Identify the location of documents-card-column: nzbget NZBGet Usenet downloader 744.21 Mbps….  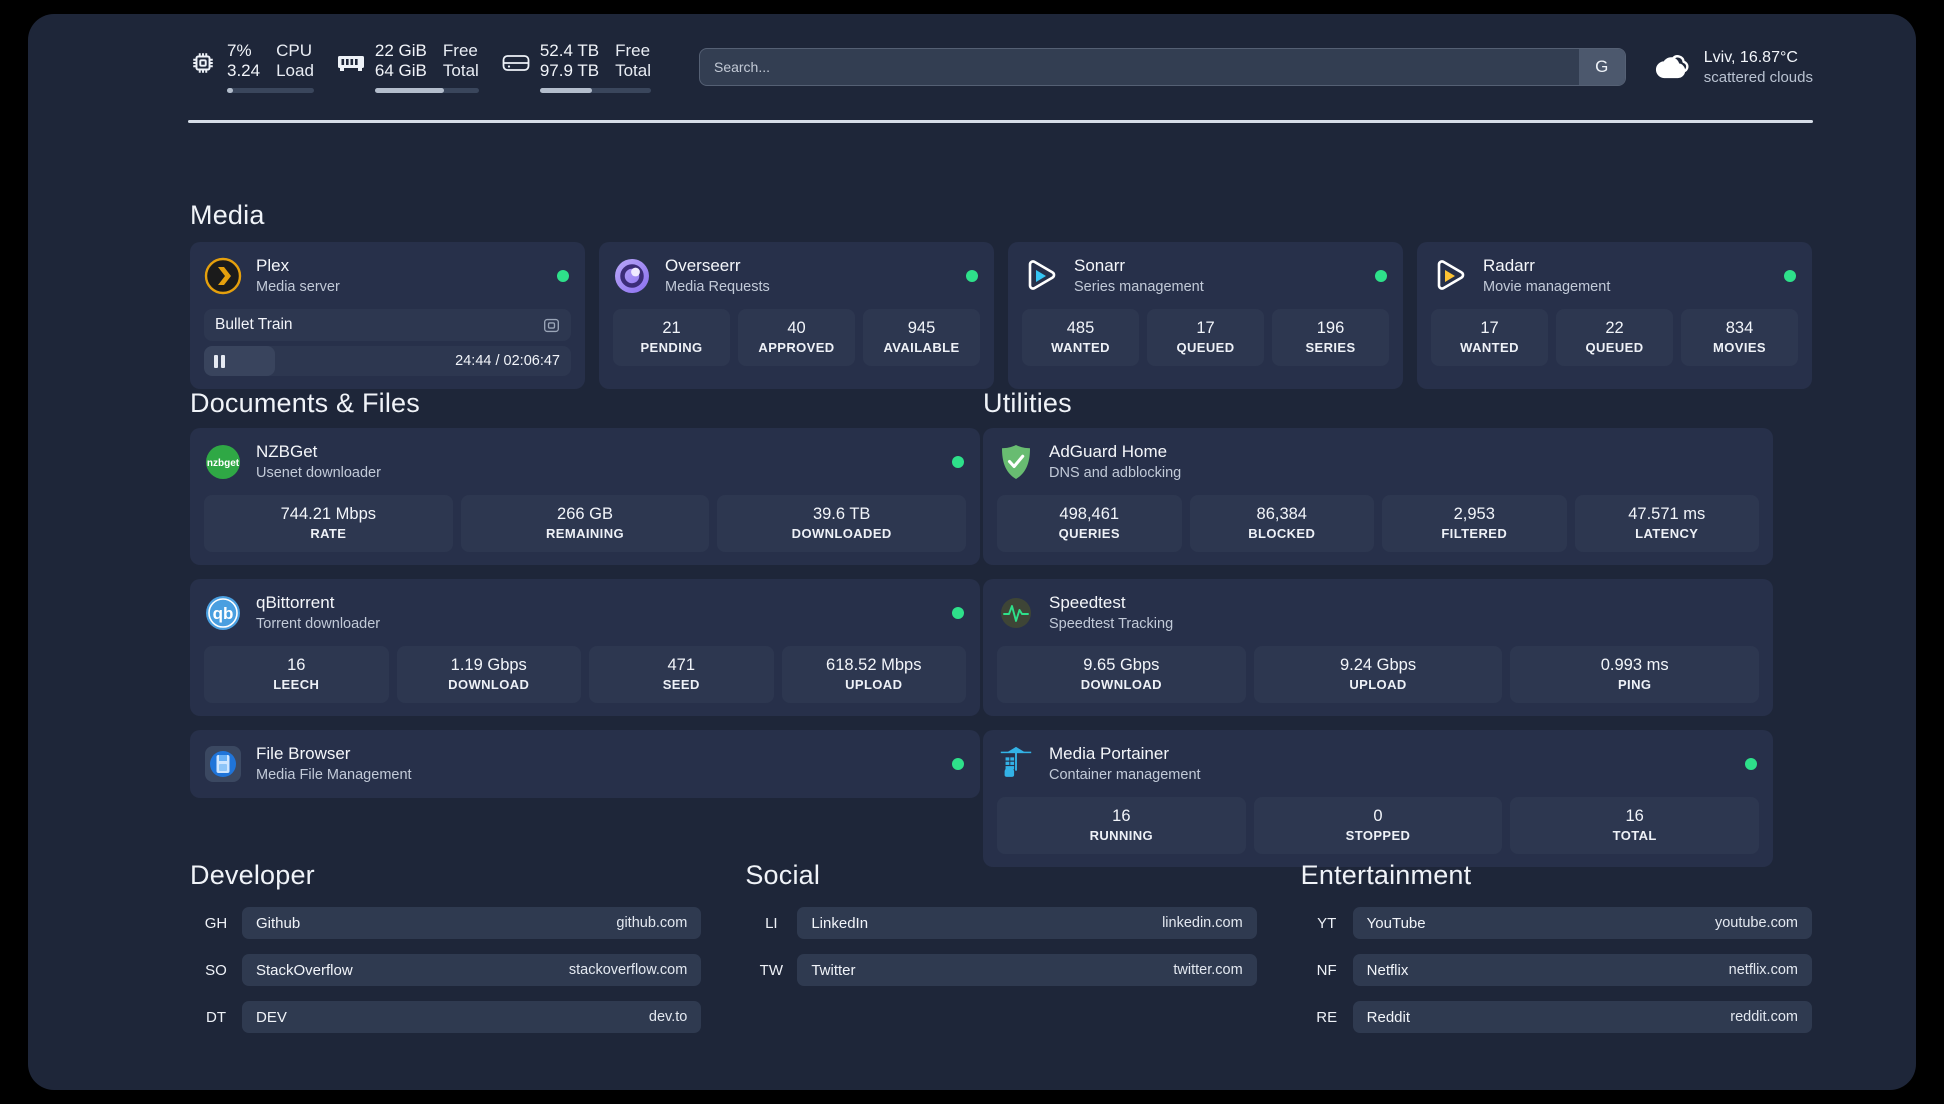
(585, 620).